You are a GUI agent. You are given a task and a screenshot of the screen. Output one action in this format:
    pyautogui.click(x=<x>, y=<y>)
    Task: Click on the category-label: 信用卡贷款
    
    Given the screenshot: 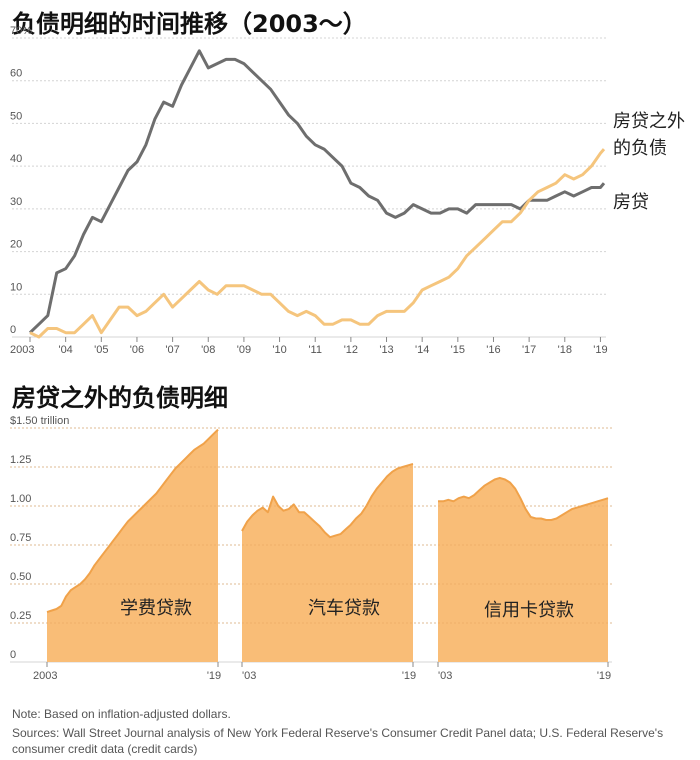 What is the action you would take?
    pyautogui.click(x=529, y=610)
    